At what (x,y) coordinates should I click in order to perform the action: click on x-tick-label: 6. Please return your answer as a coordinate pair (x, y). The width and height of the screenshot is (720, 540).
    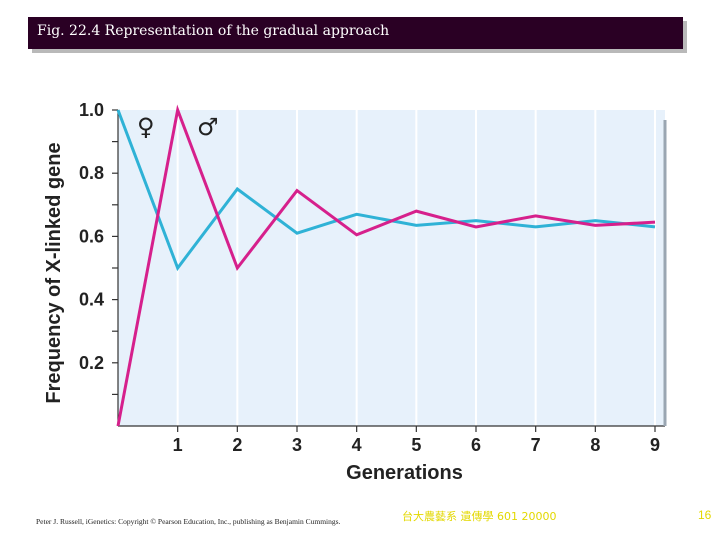
    Looking at the image, I should click on (476, 445).